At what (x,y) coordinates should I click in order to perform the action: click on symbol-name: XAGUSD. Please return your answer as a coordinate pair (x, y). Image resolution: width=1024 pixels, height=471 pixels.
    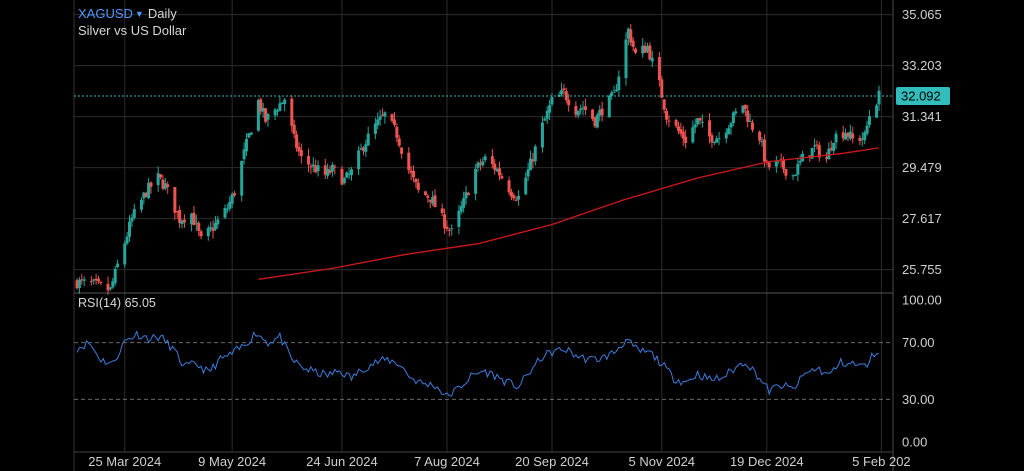
    Looking at the image, I should click on (105, 13).